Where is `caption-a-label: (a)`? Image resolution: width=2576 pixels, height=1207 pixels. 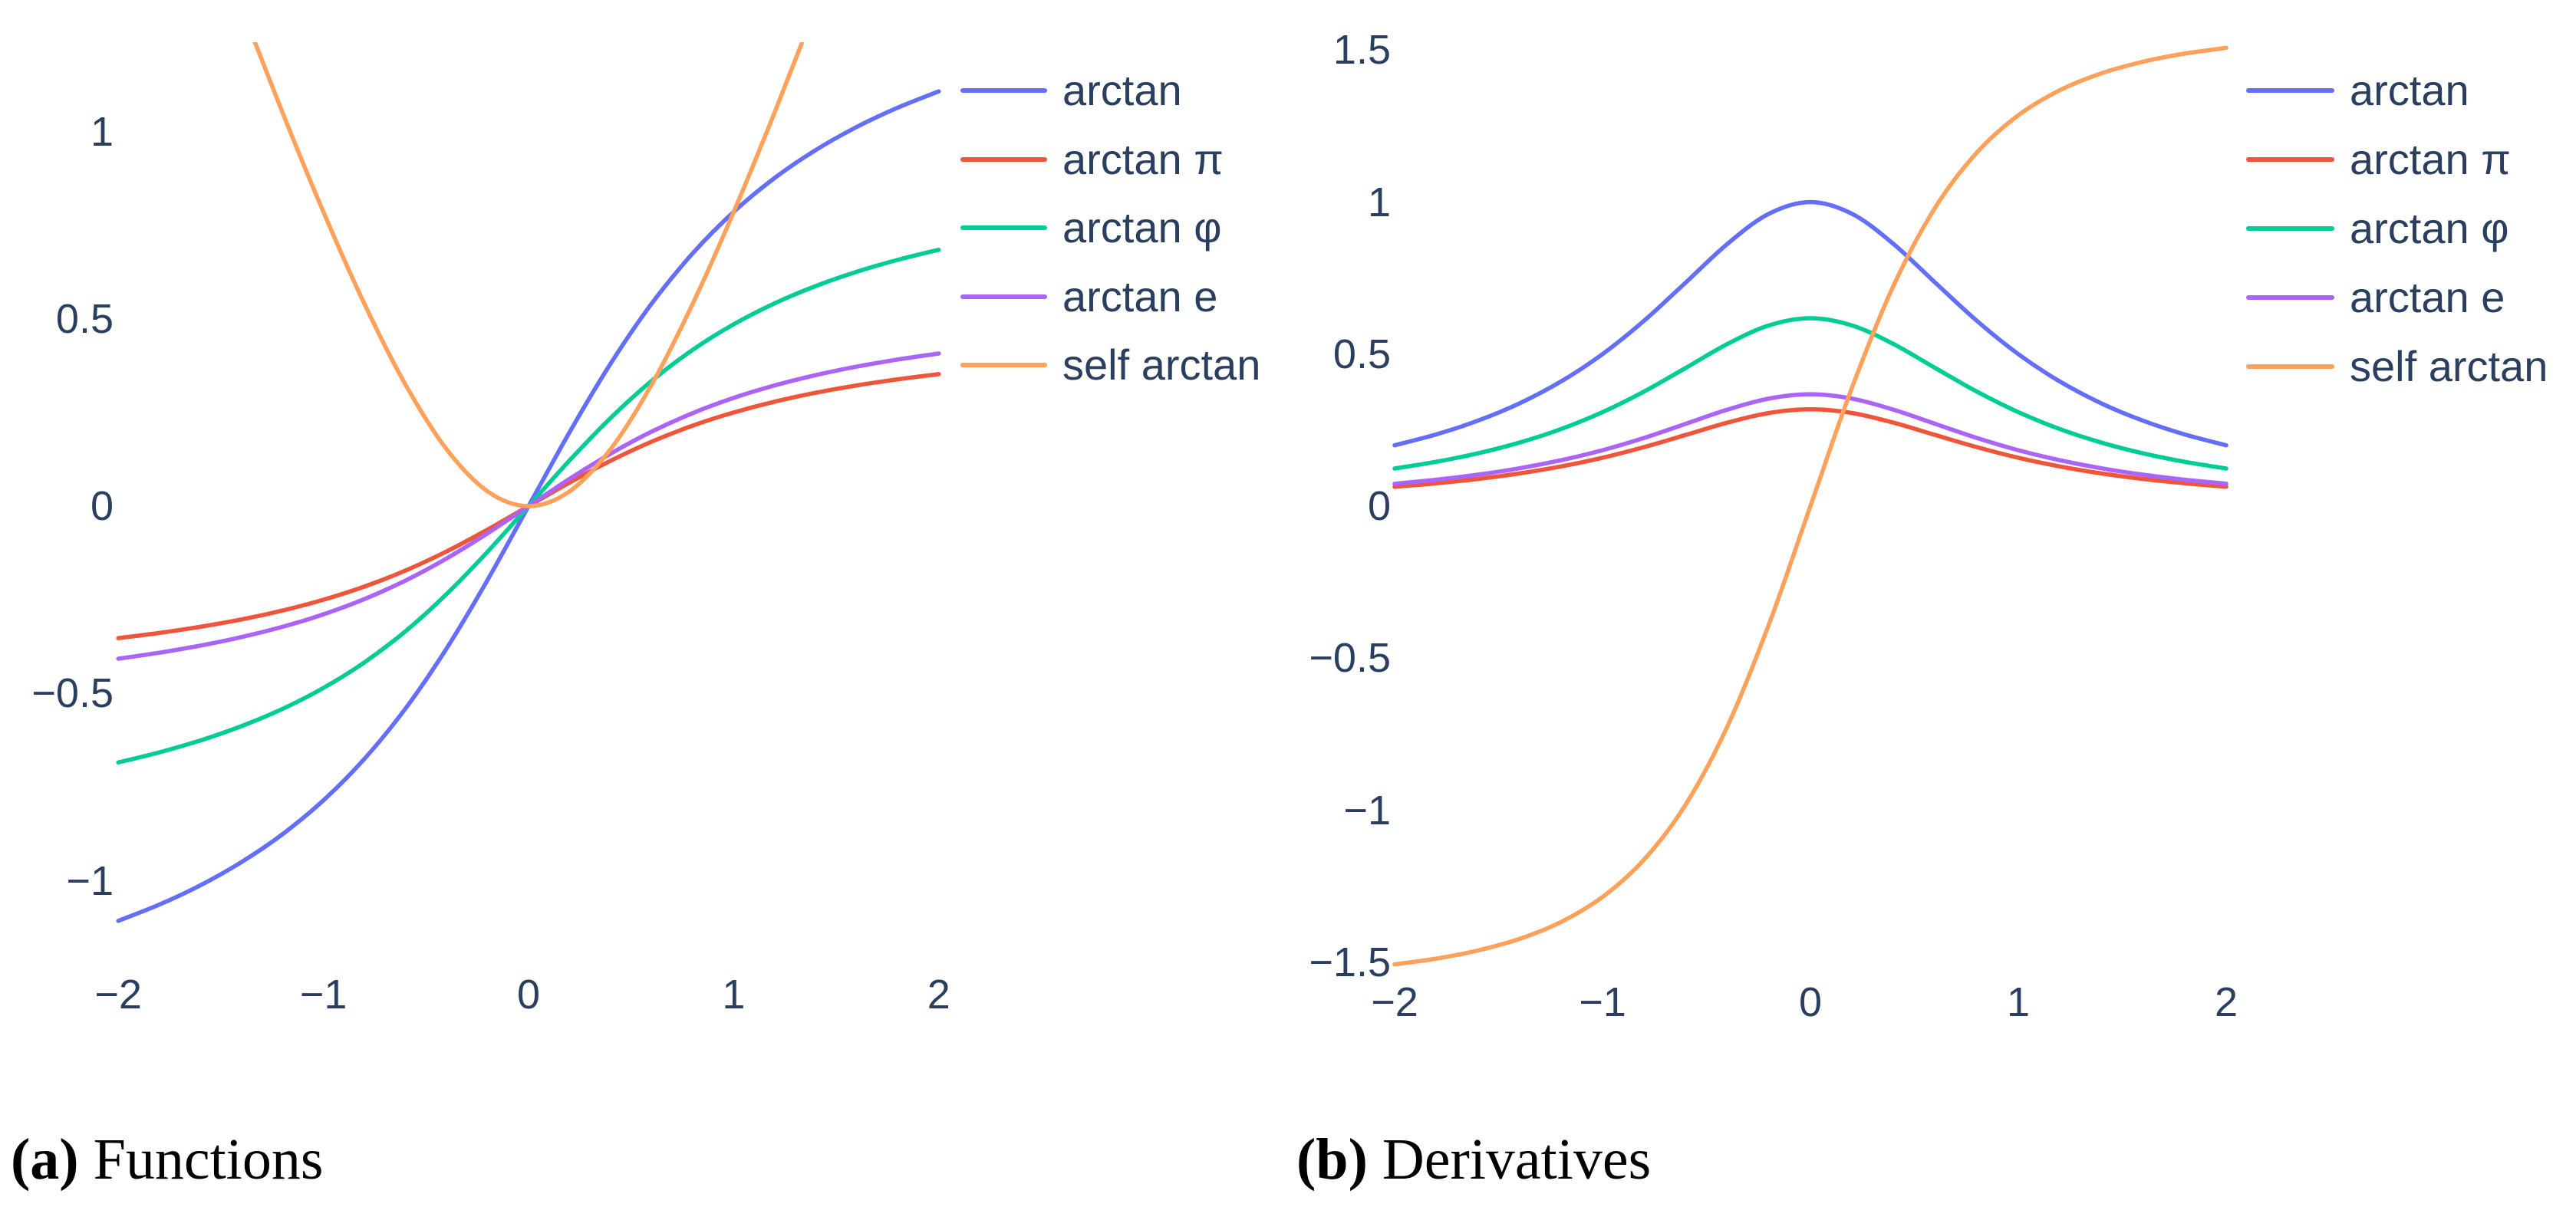
caption-a-label: (a) is located at coordinates (45, 1159).